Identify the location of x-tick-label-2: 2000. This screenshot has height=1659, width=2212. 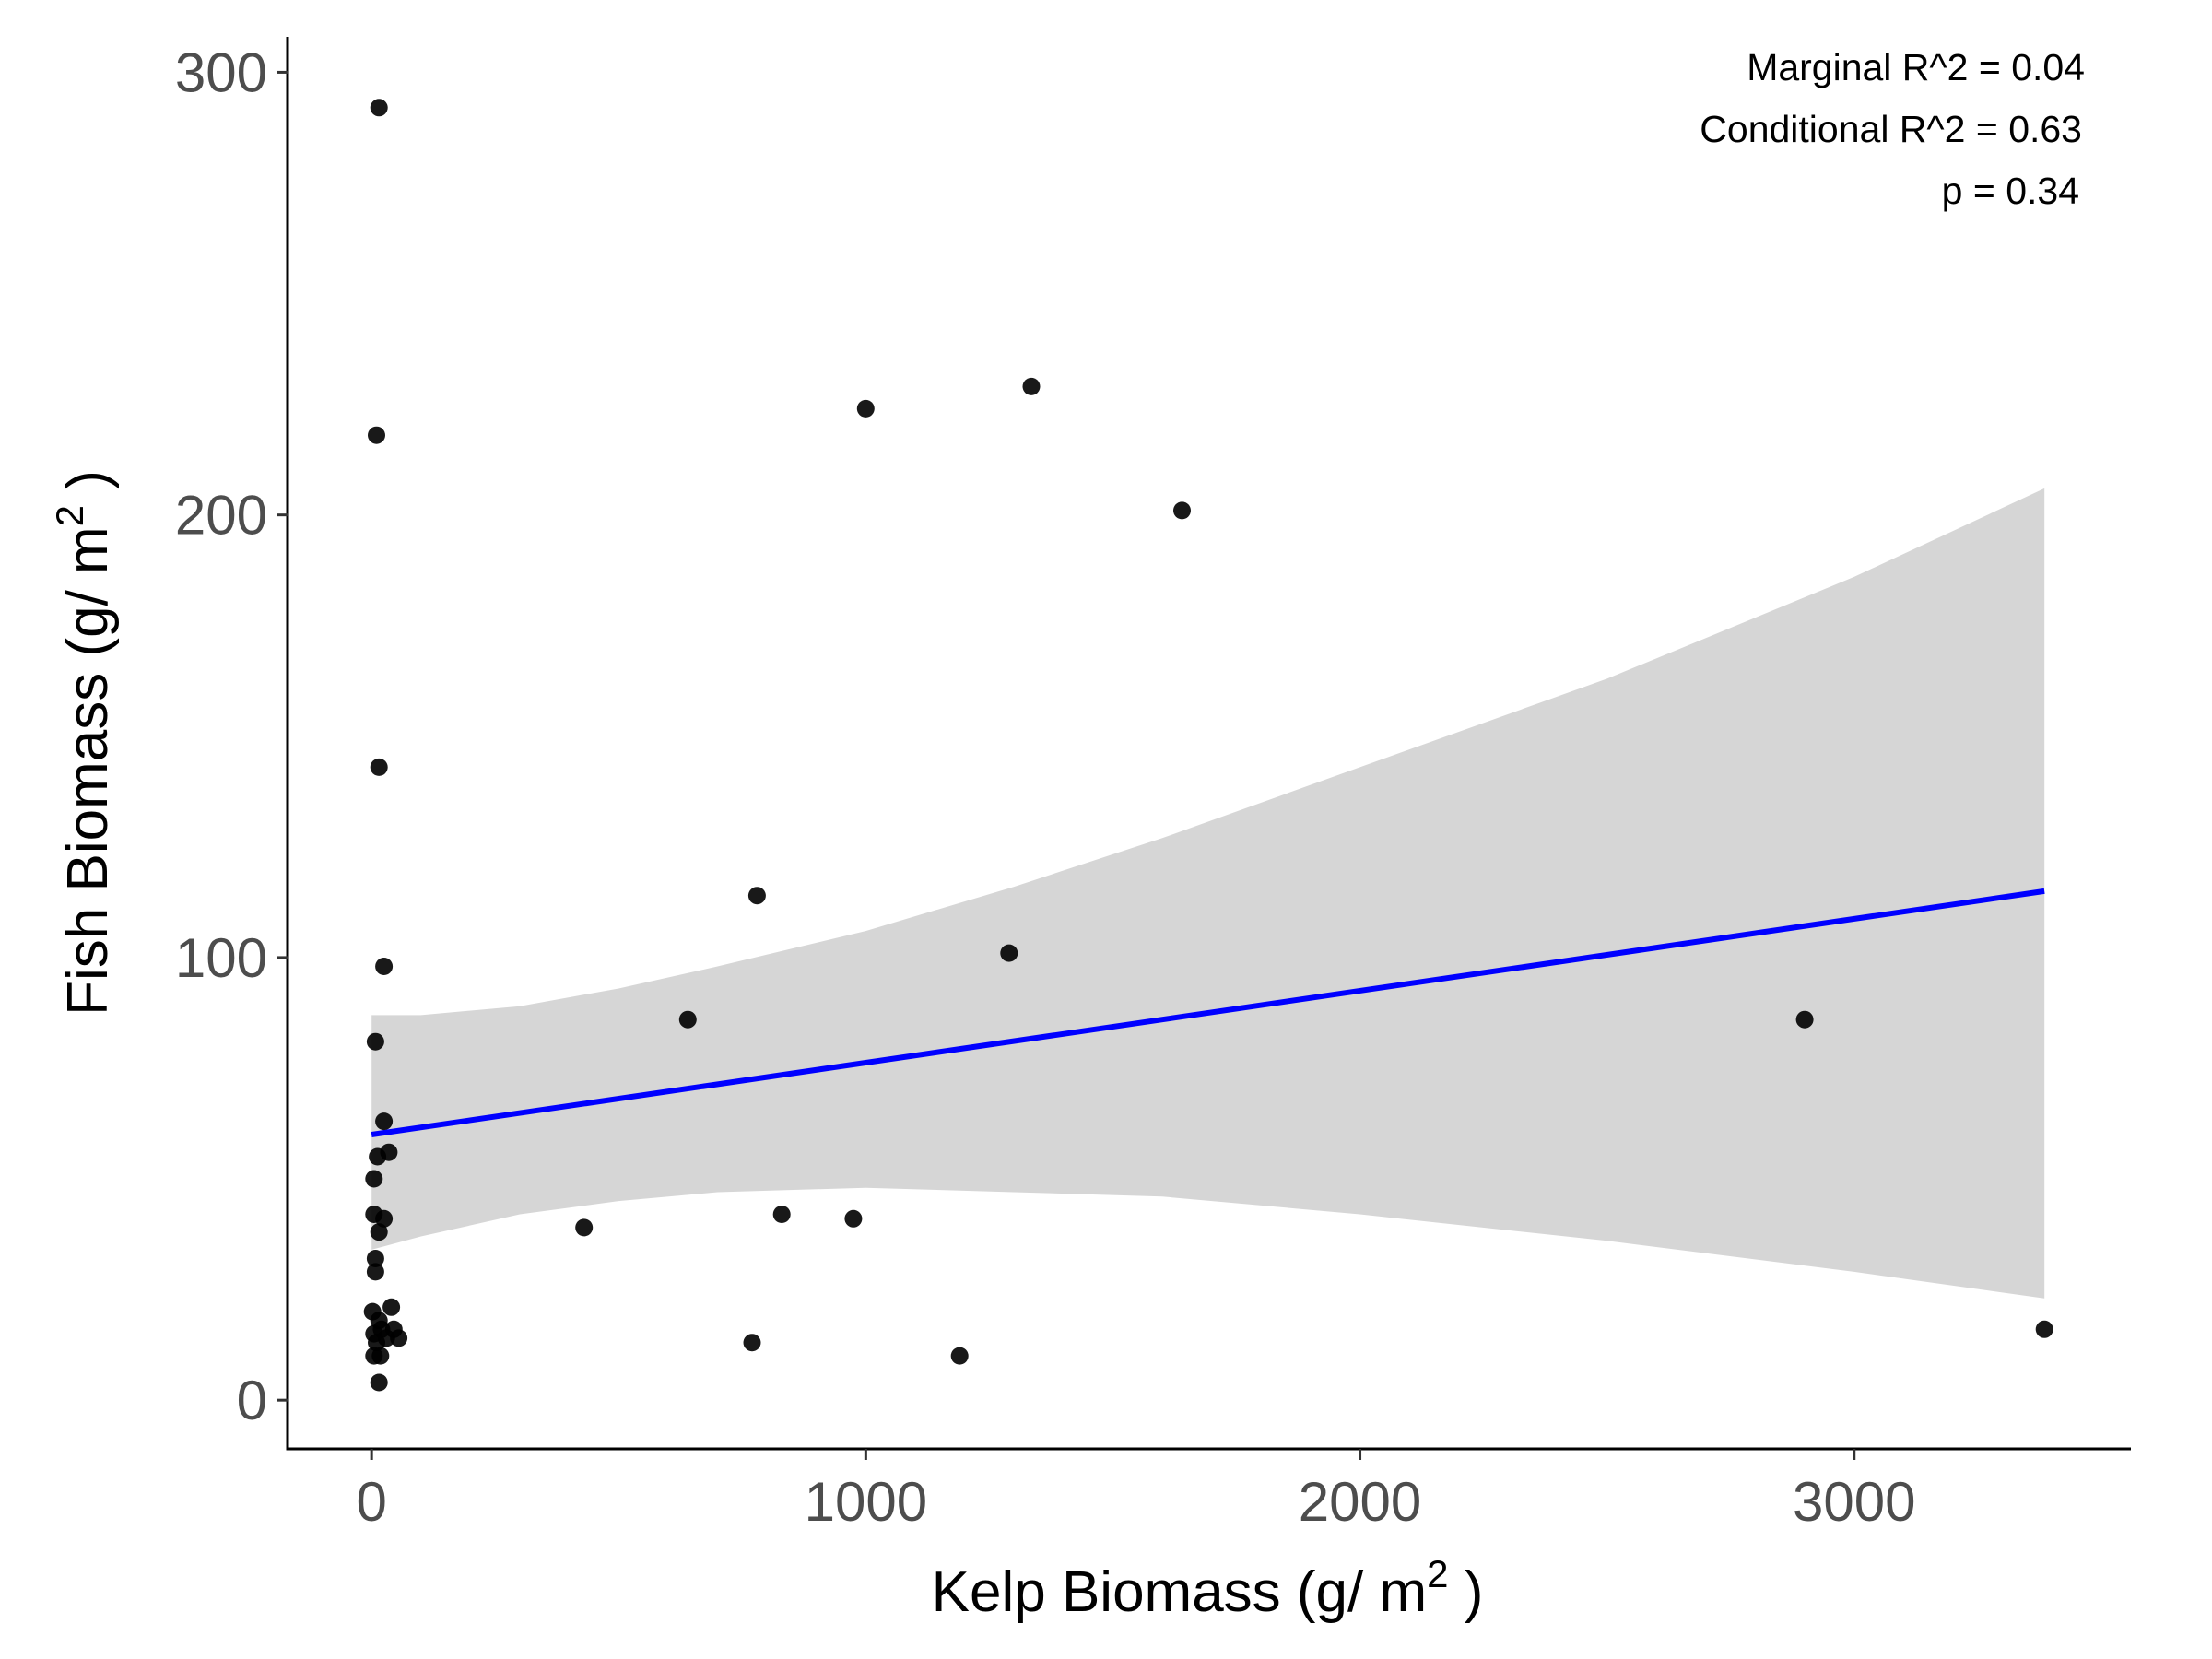
(1360, 1502).